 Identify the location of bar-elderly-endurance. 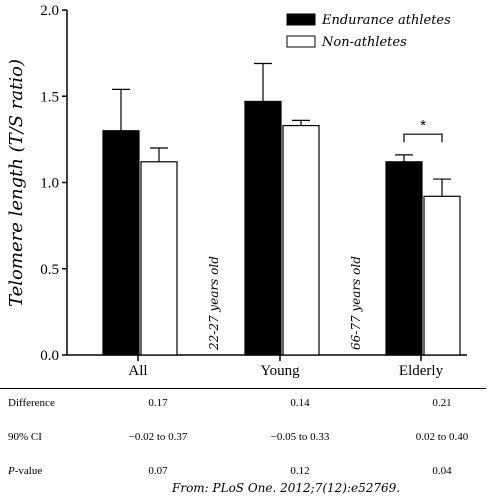
(404, 258).